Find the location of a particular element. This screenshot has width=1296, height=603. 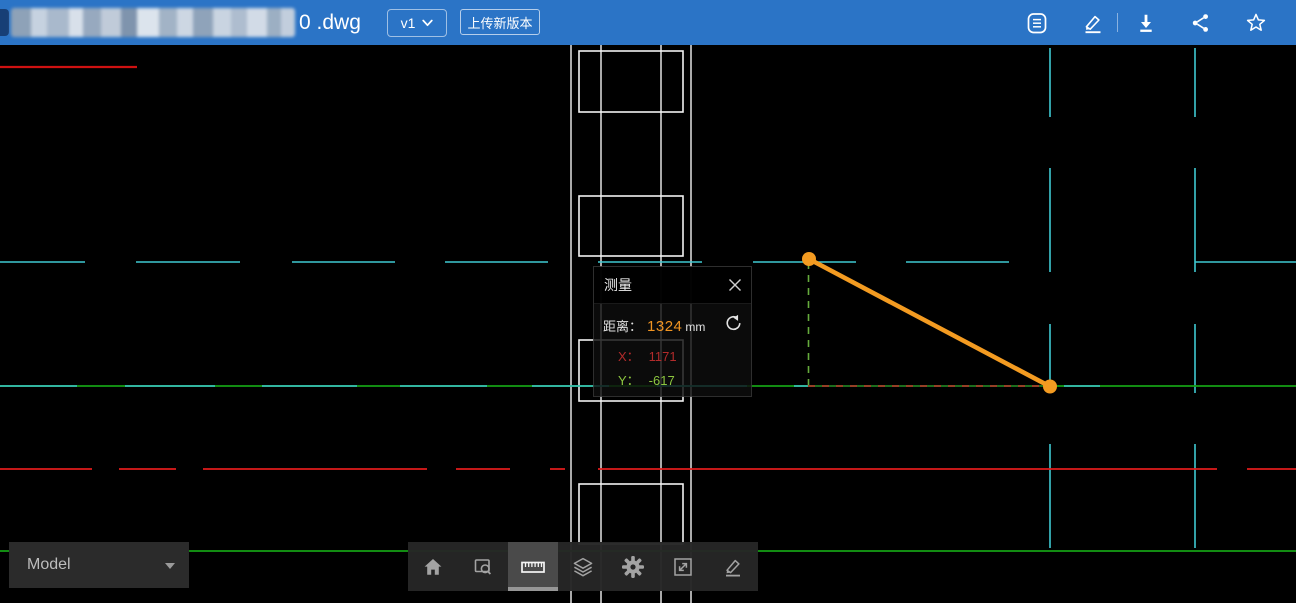

measure-line is located at coordinates (929, 322).